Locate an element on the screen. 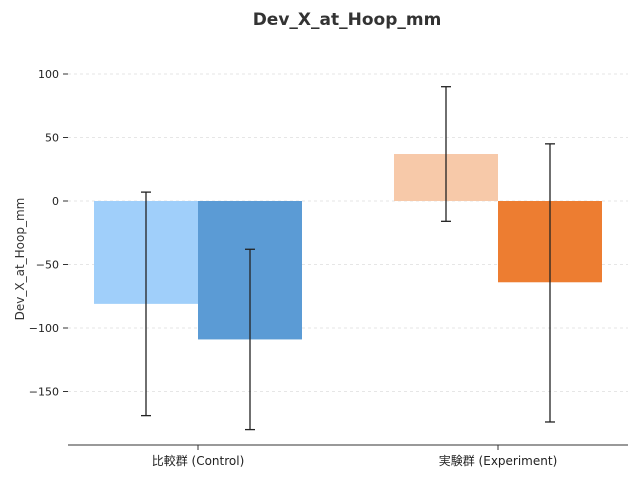 The image size is (640, 480). x-tick-label: 実験群 (Experiment) is located at coordinates (498, 460).